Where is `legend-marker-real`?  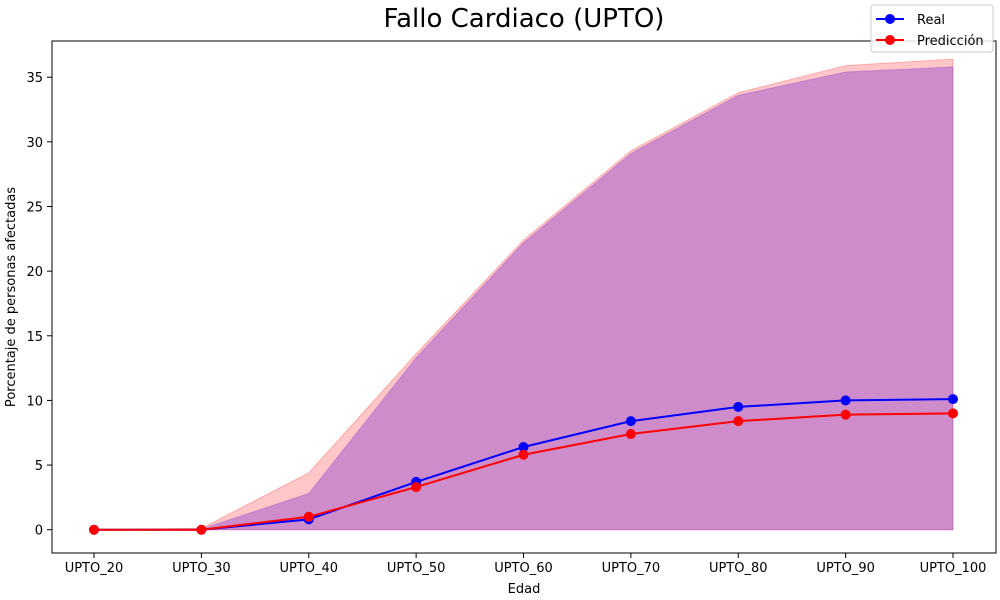
legend-marker-real is located at coordinates (890, 19).